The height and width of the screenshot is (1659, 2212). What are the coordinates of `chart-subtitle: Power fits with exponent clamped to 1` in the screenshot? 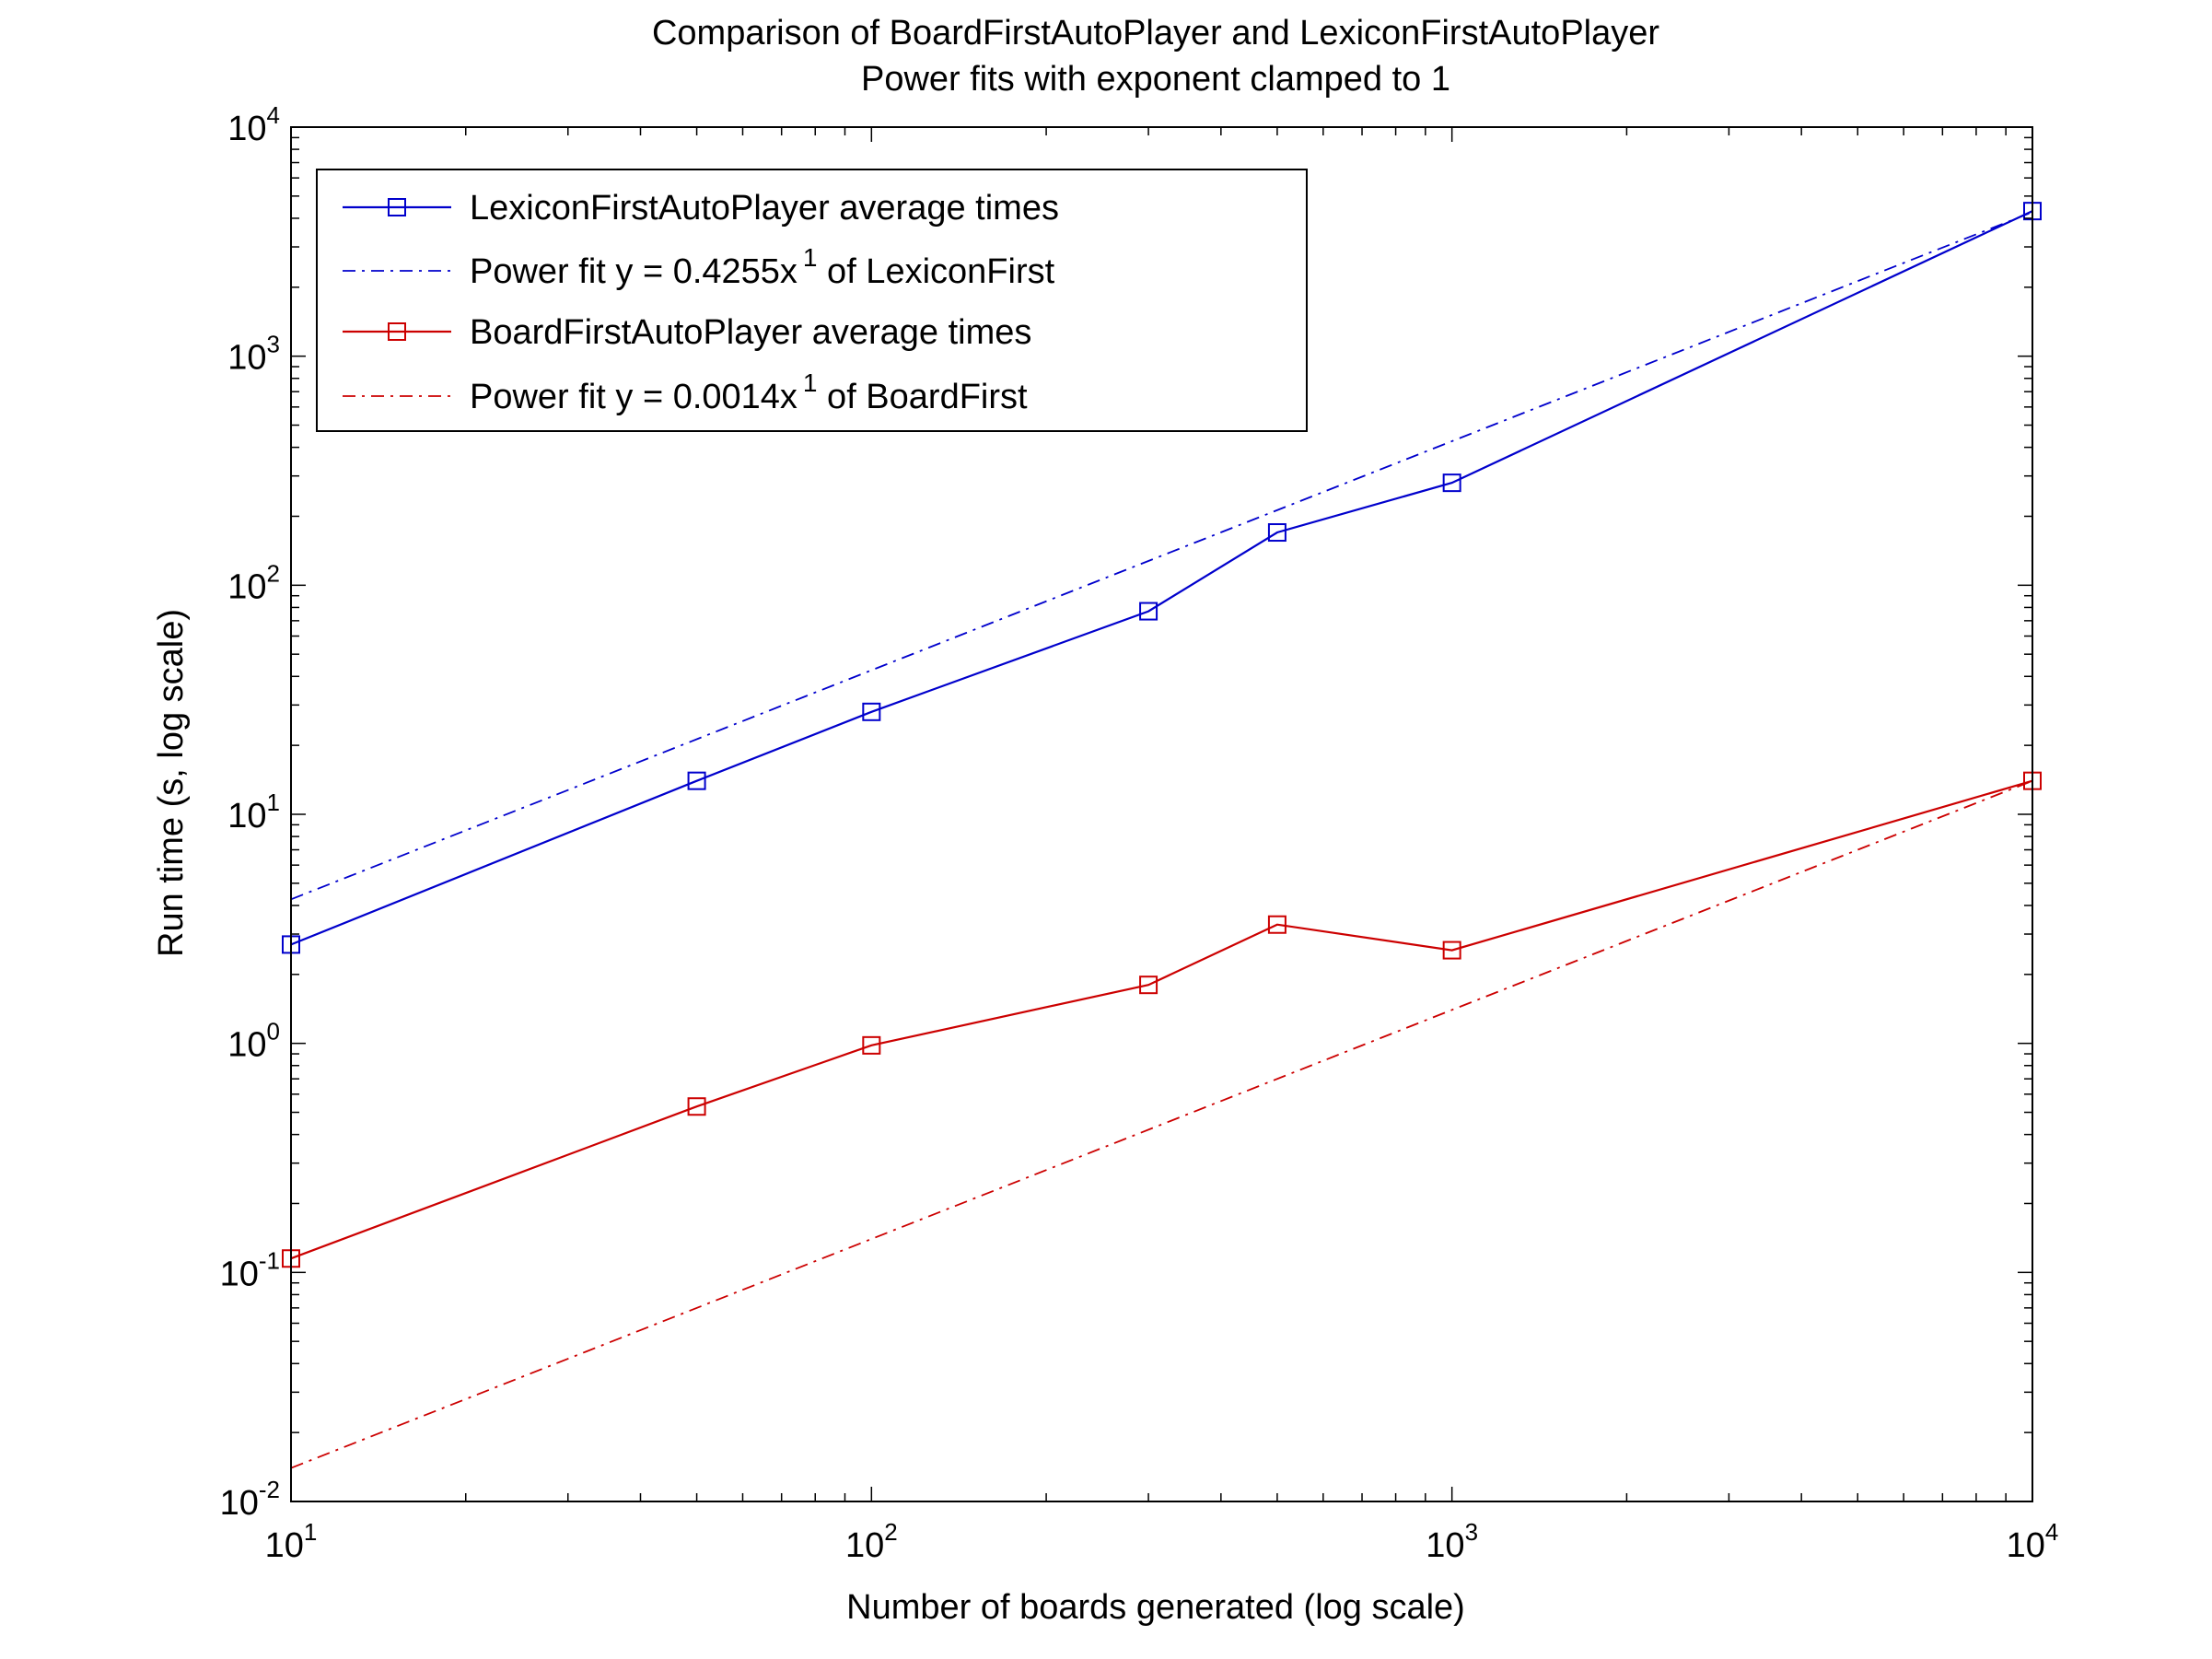 It's located at (1155, 79).